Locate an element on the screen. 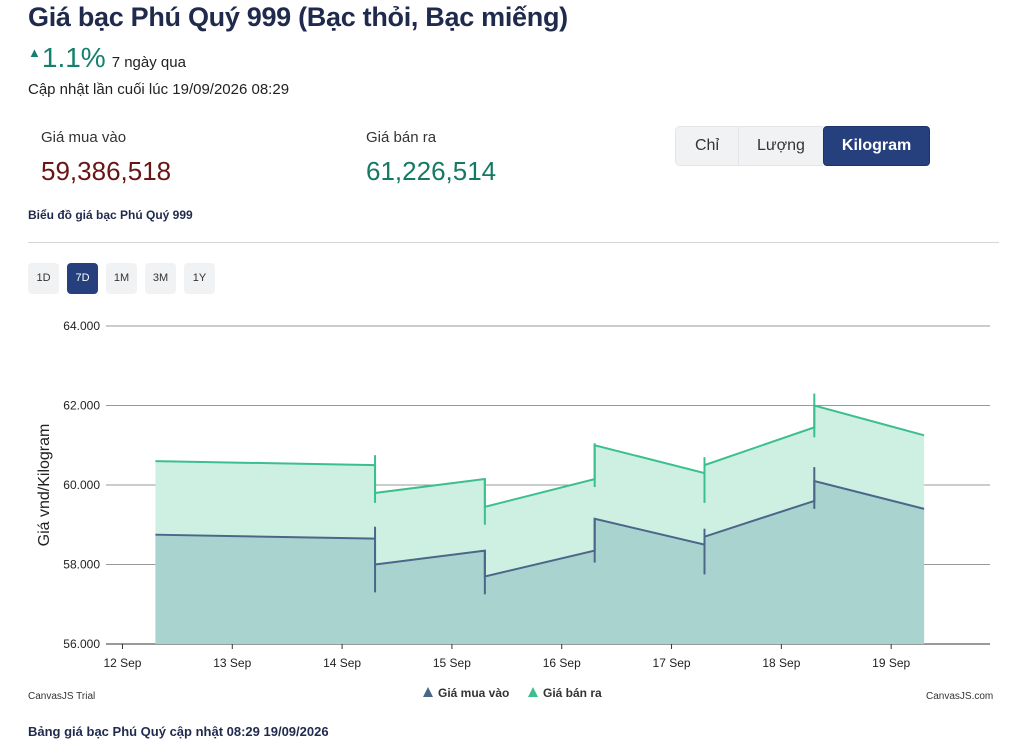  x-tick-label: 15 Sep is located at coordinates (452, 663).